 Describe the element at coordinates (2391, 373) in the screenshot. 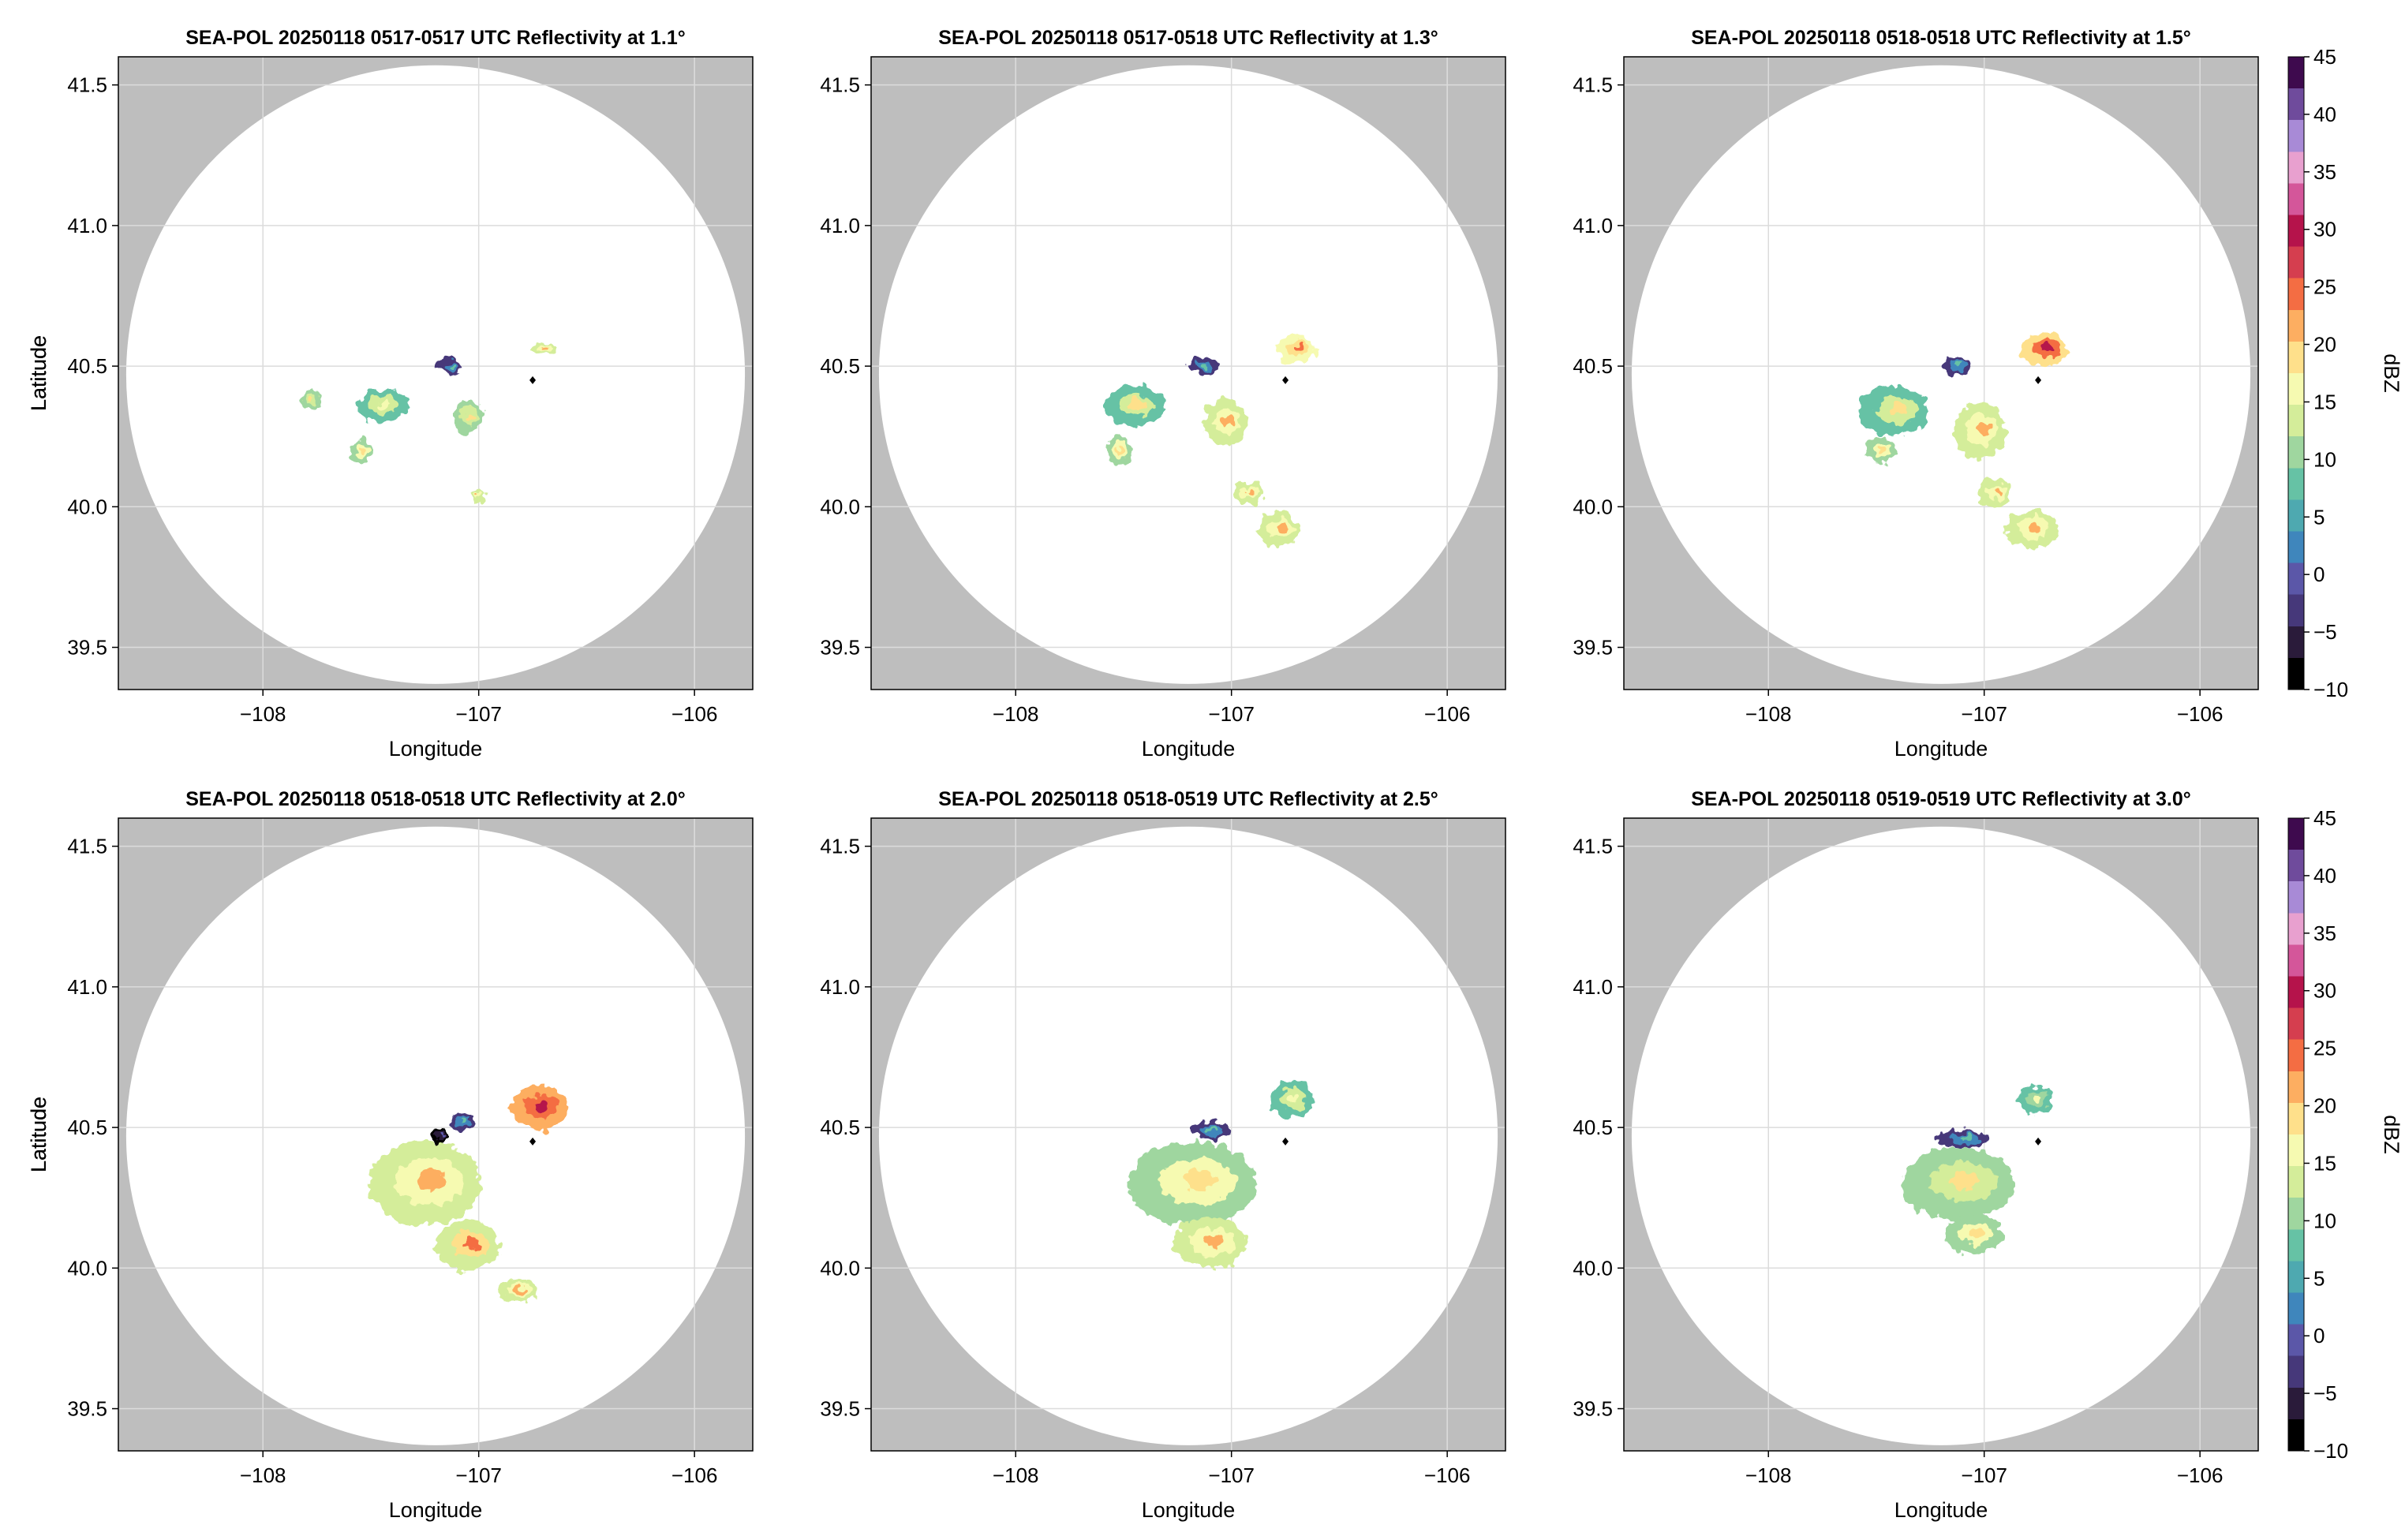

I see `colorbar-label: dBZ` at that location.